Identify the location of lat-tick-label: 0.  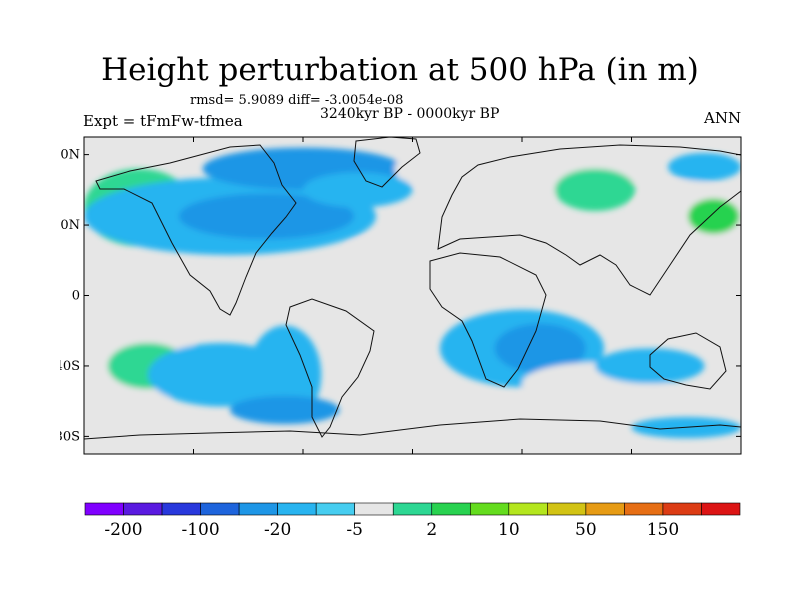
(76, 296).